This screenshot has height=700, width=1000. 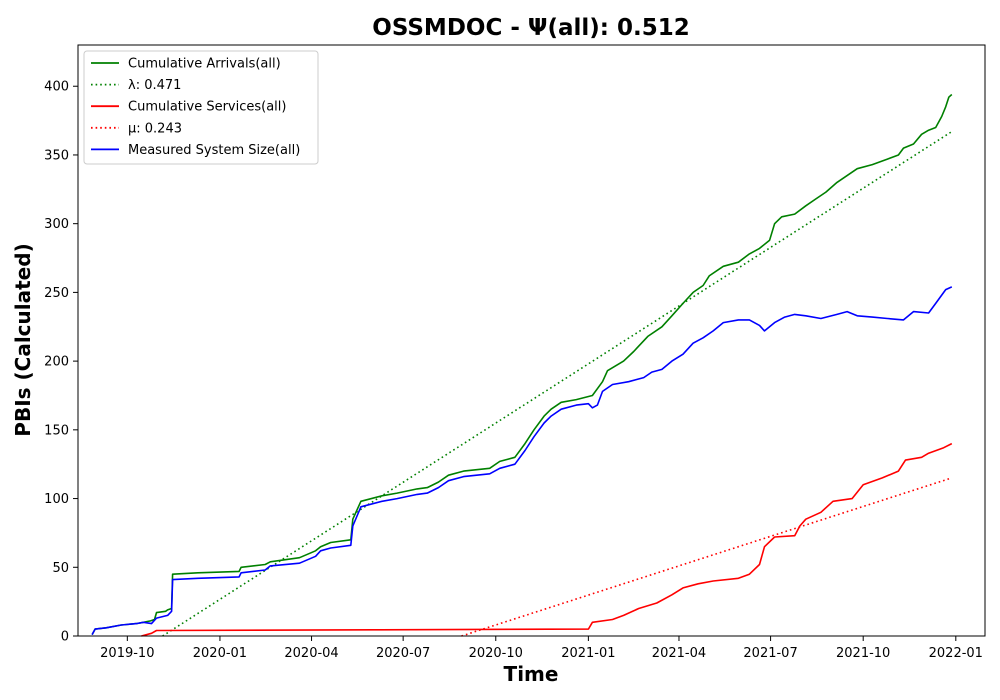 What do you see at coordinates (127, 653) in the screenshot?
I see `x-tick-label: 2019-10` at bounding box center [127, 653].